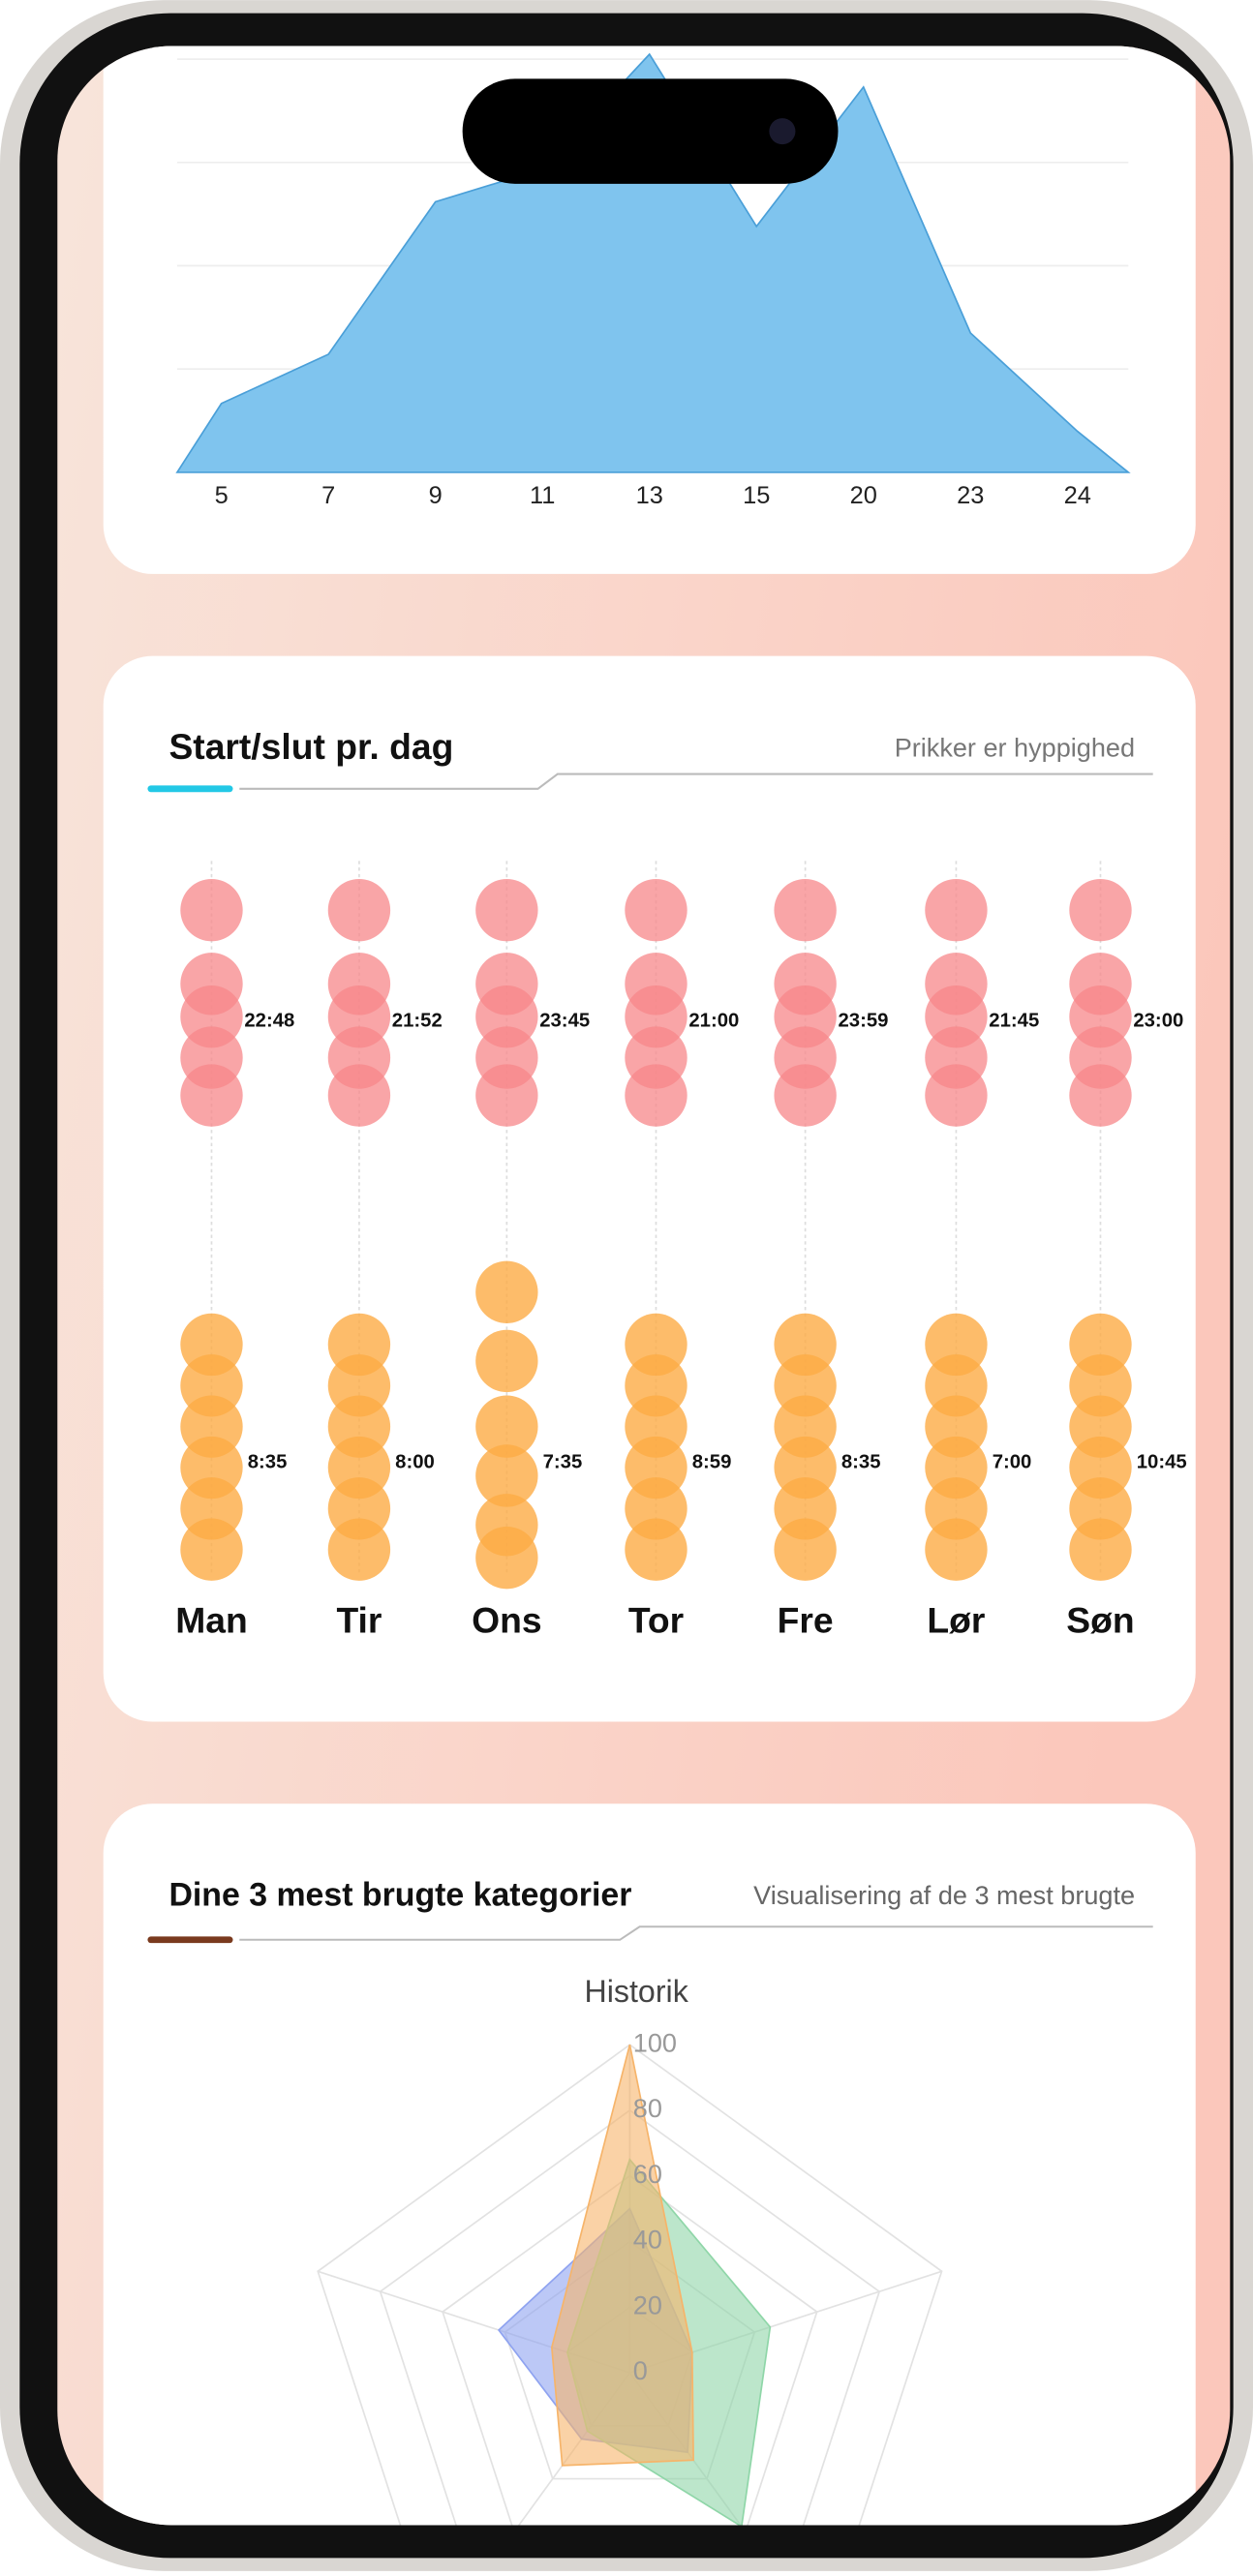 This screenshot has width=1253, height=2576. I want to click on dynamic-island, so click(650, 131).